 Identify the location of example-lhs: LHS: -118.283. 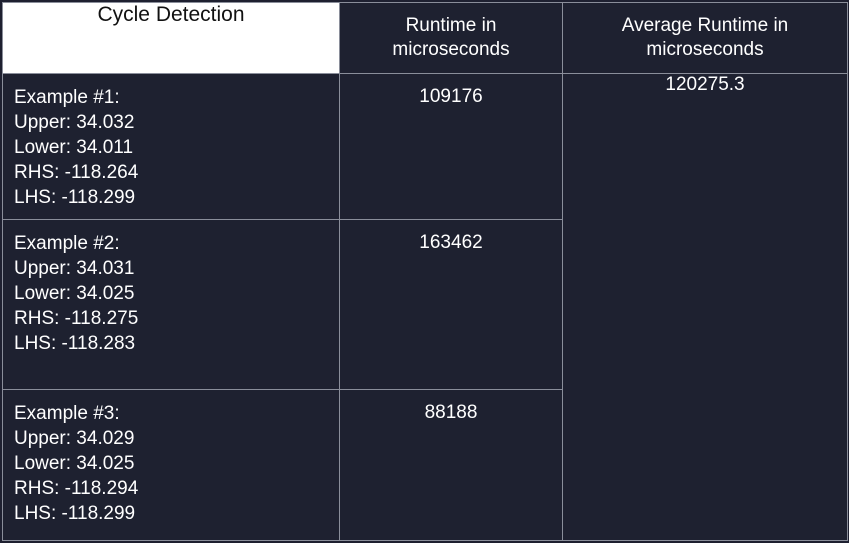
(75, 343).